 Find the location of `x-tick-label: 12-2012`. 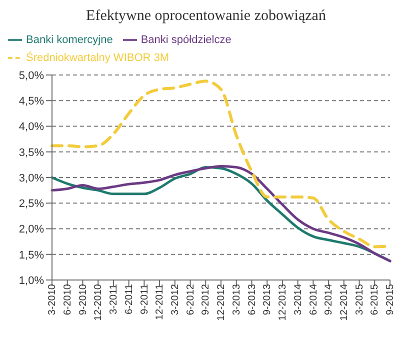

x-tick-label: 12-2012 is located at coordinates (222, 302).